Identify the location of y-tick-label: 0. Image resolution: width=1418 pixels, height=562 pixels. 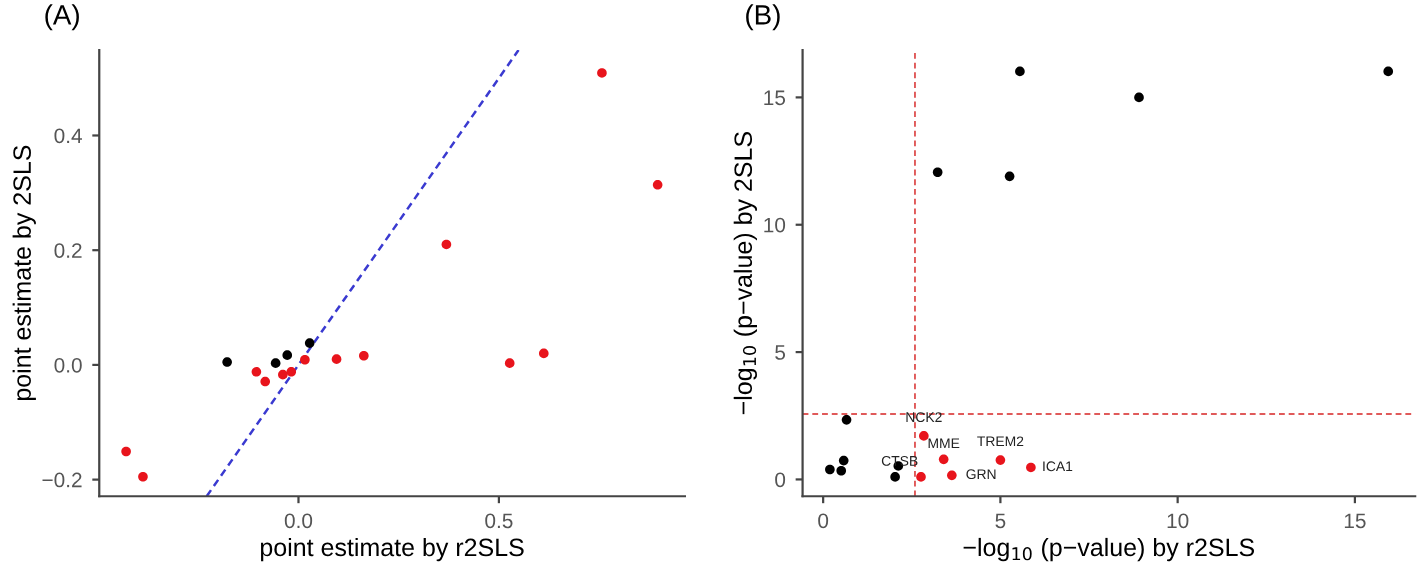
(780, 480).